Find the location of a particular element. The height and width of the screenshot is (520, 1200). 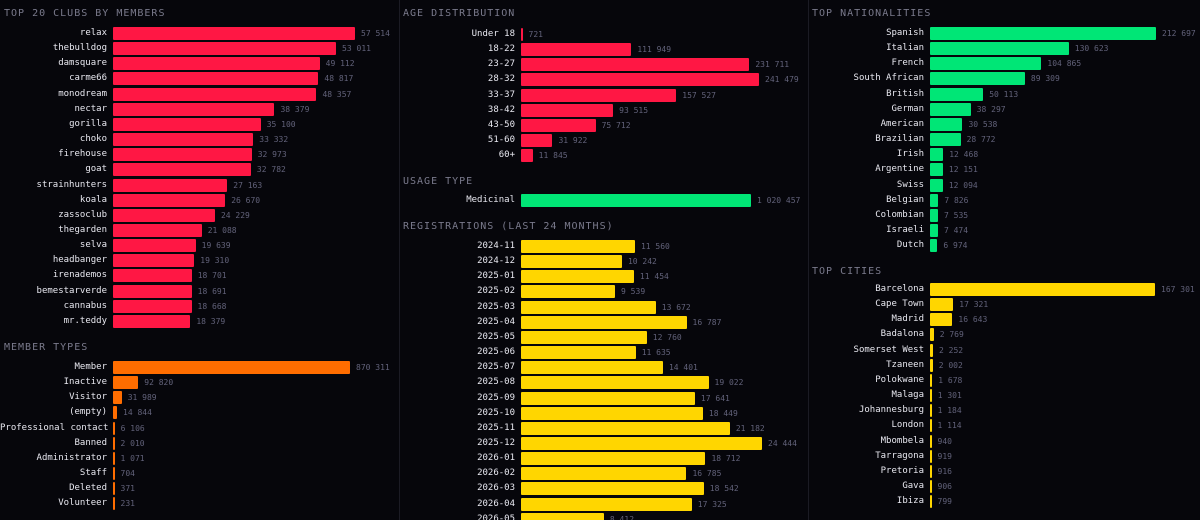

category-label: strainhunters is located at coordinates (71, 184).